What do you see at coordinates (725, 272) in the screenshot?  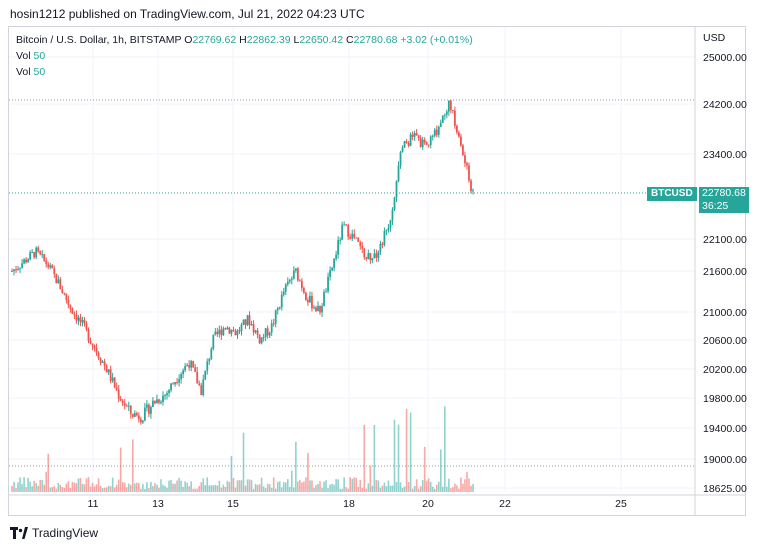 I see `y-tick-label: 21600.00` at bounding box center [725, 272].